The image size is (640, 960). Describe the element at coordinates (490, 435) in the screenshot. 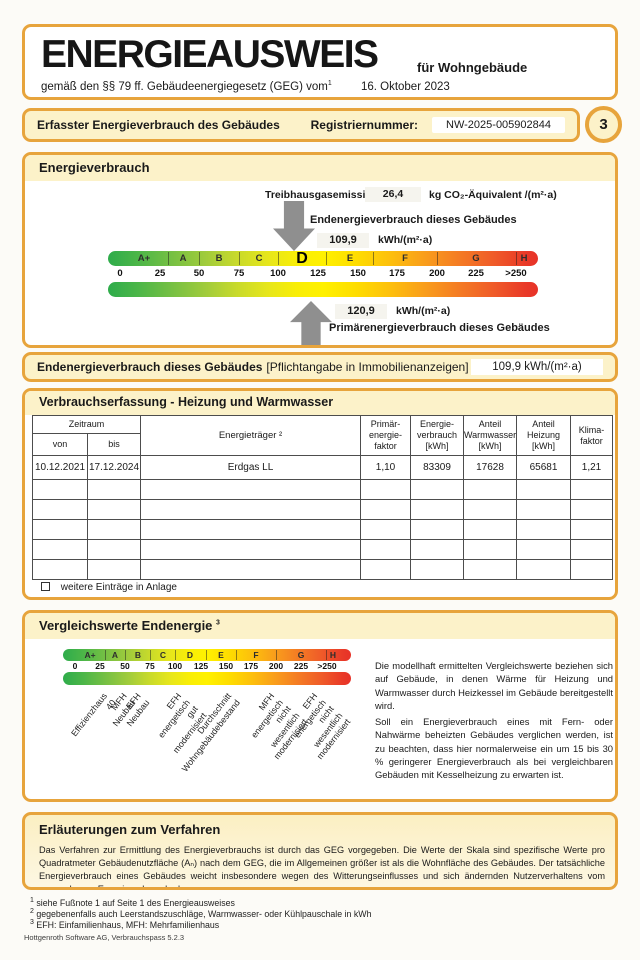

I see `col-header-warmwasser: Anteil Warmwasser [kWh]` at that location.